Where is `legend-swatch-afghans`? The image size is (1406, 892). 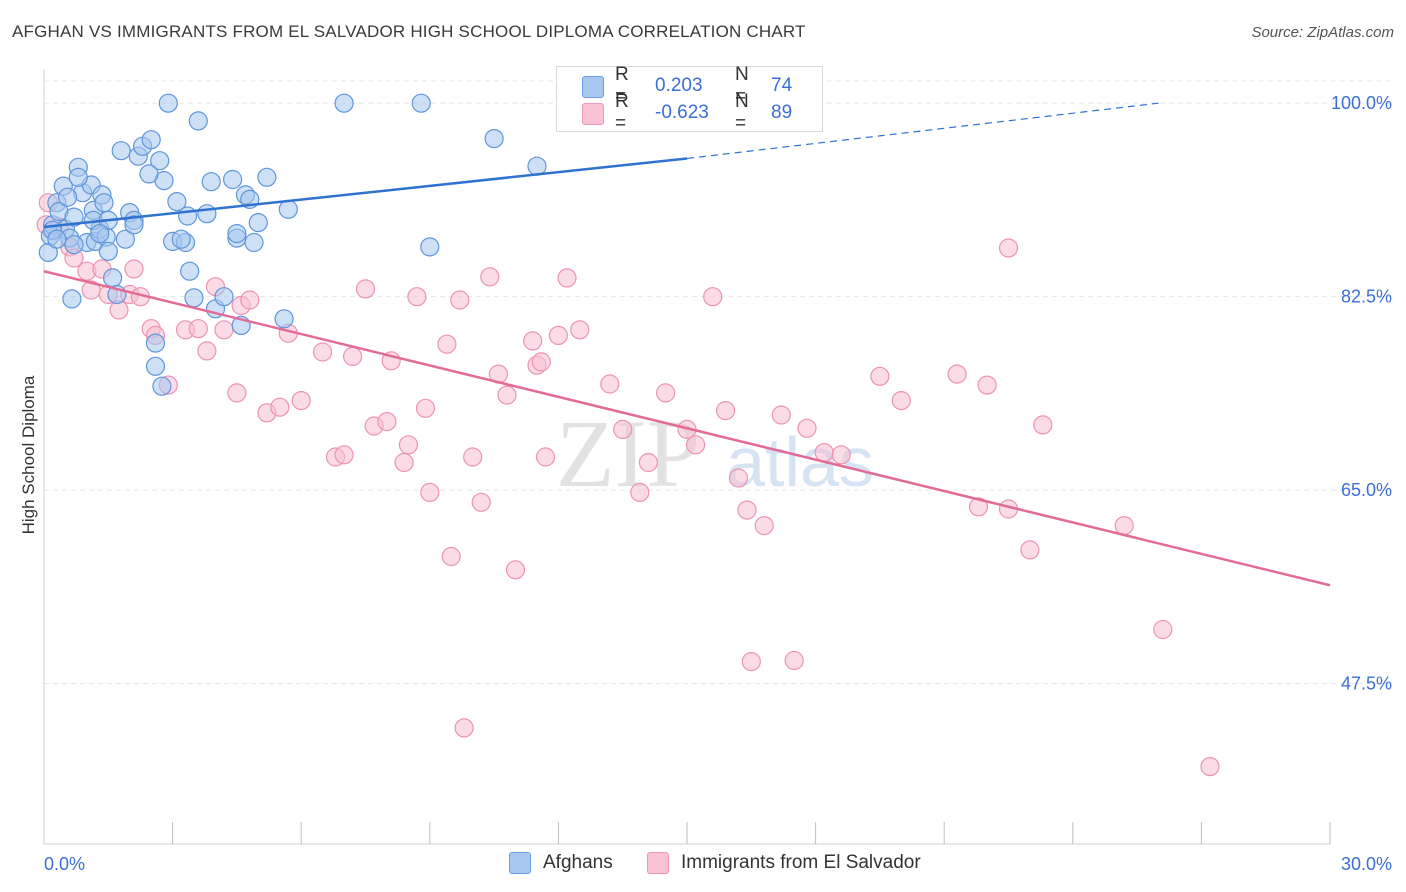
legend-swatch-afghans is located at coordinates (593, 87).